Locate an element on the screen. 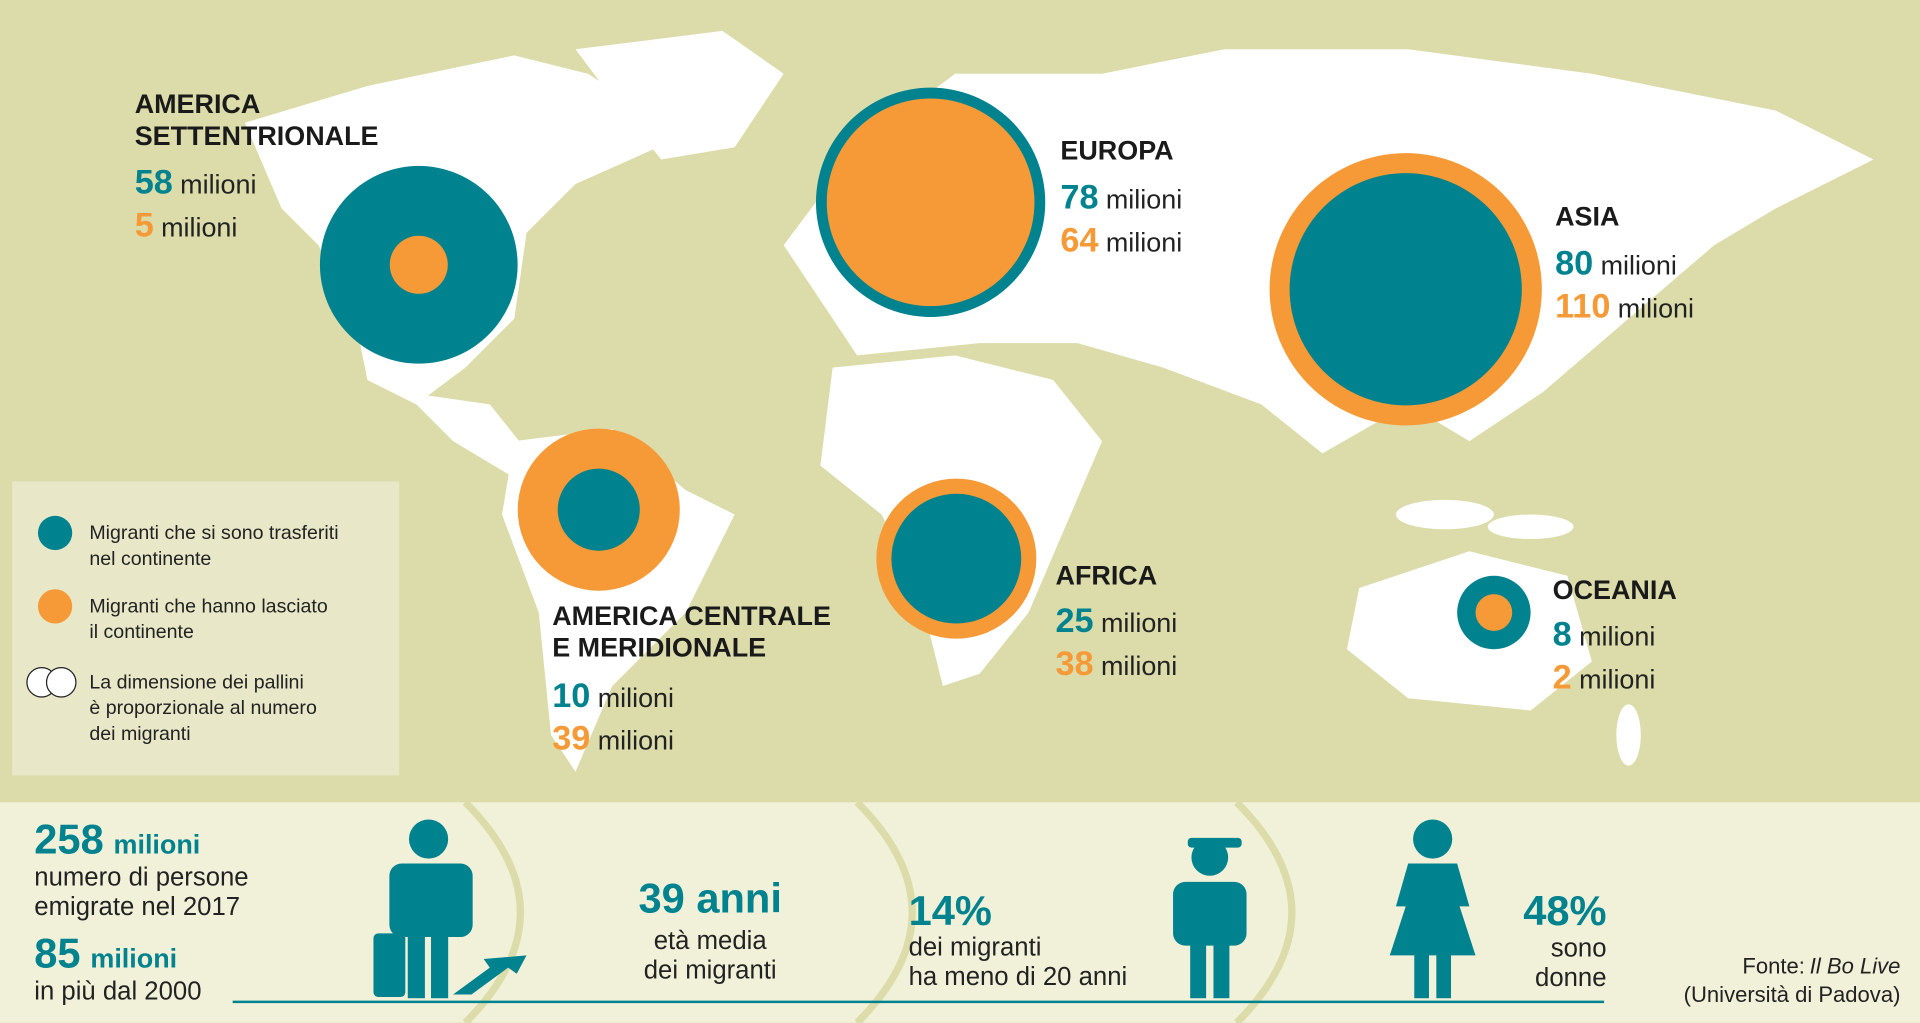 The width and height of the screenshot is (1920, 1023). region-value: 80 milioni is located at coordinates (1616, 264).